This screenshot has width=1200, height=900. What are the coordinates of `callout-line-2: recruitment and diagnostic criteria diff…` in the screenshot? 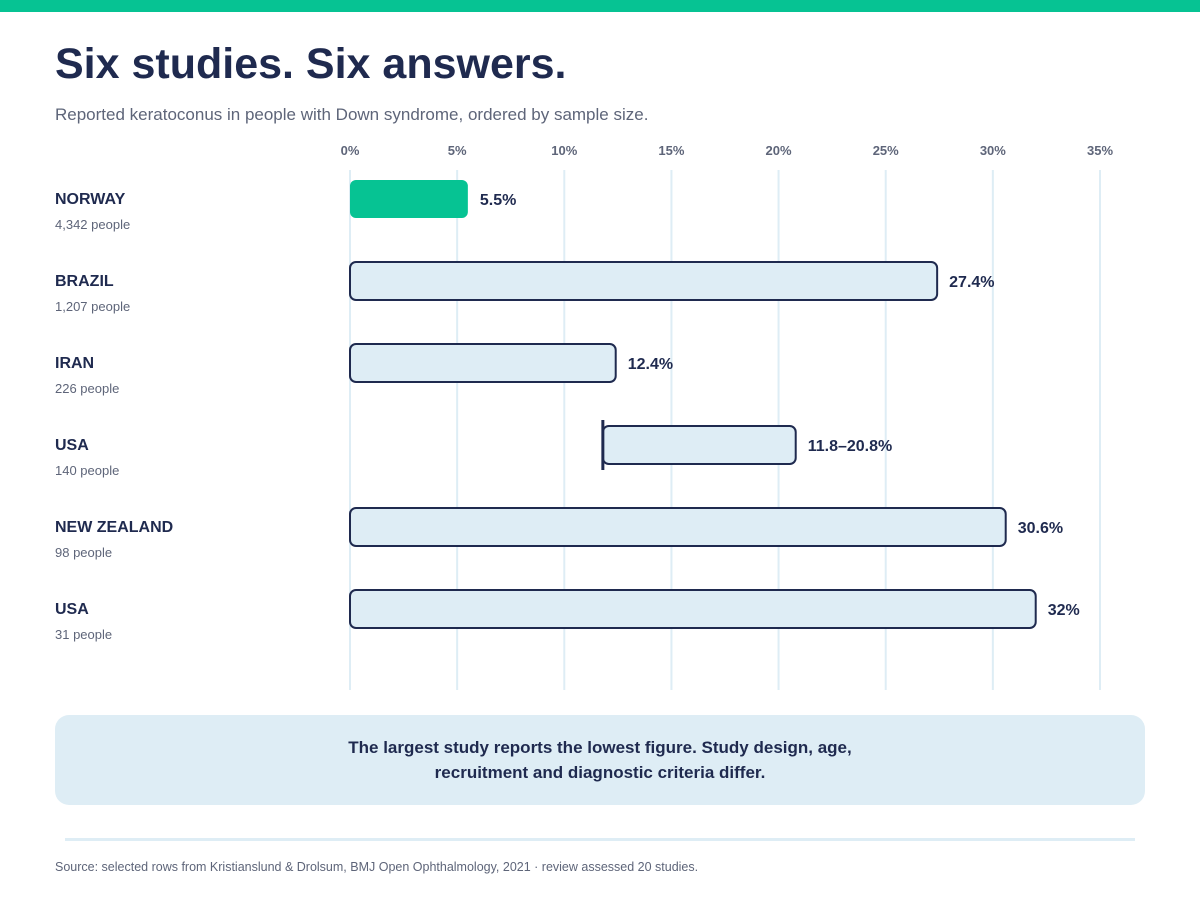 It's located at (600, 772).